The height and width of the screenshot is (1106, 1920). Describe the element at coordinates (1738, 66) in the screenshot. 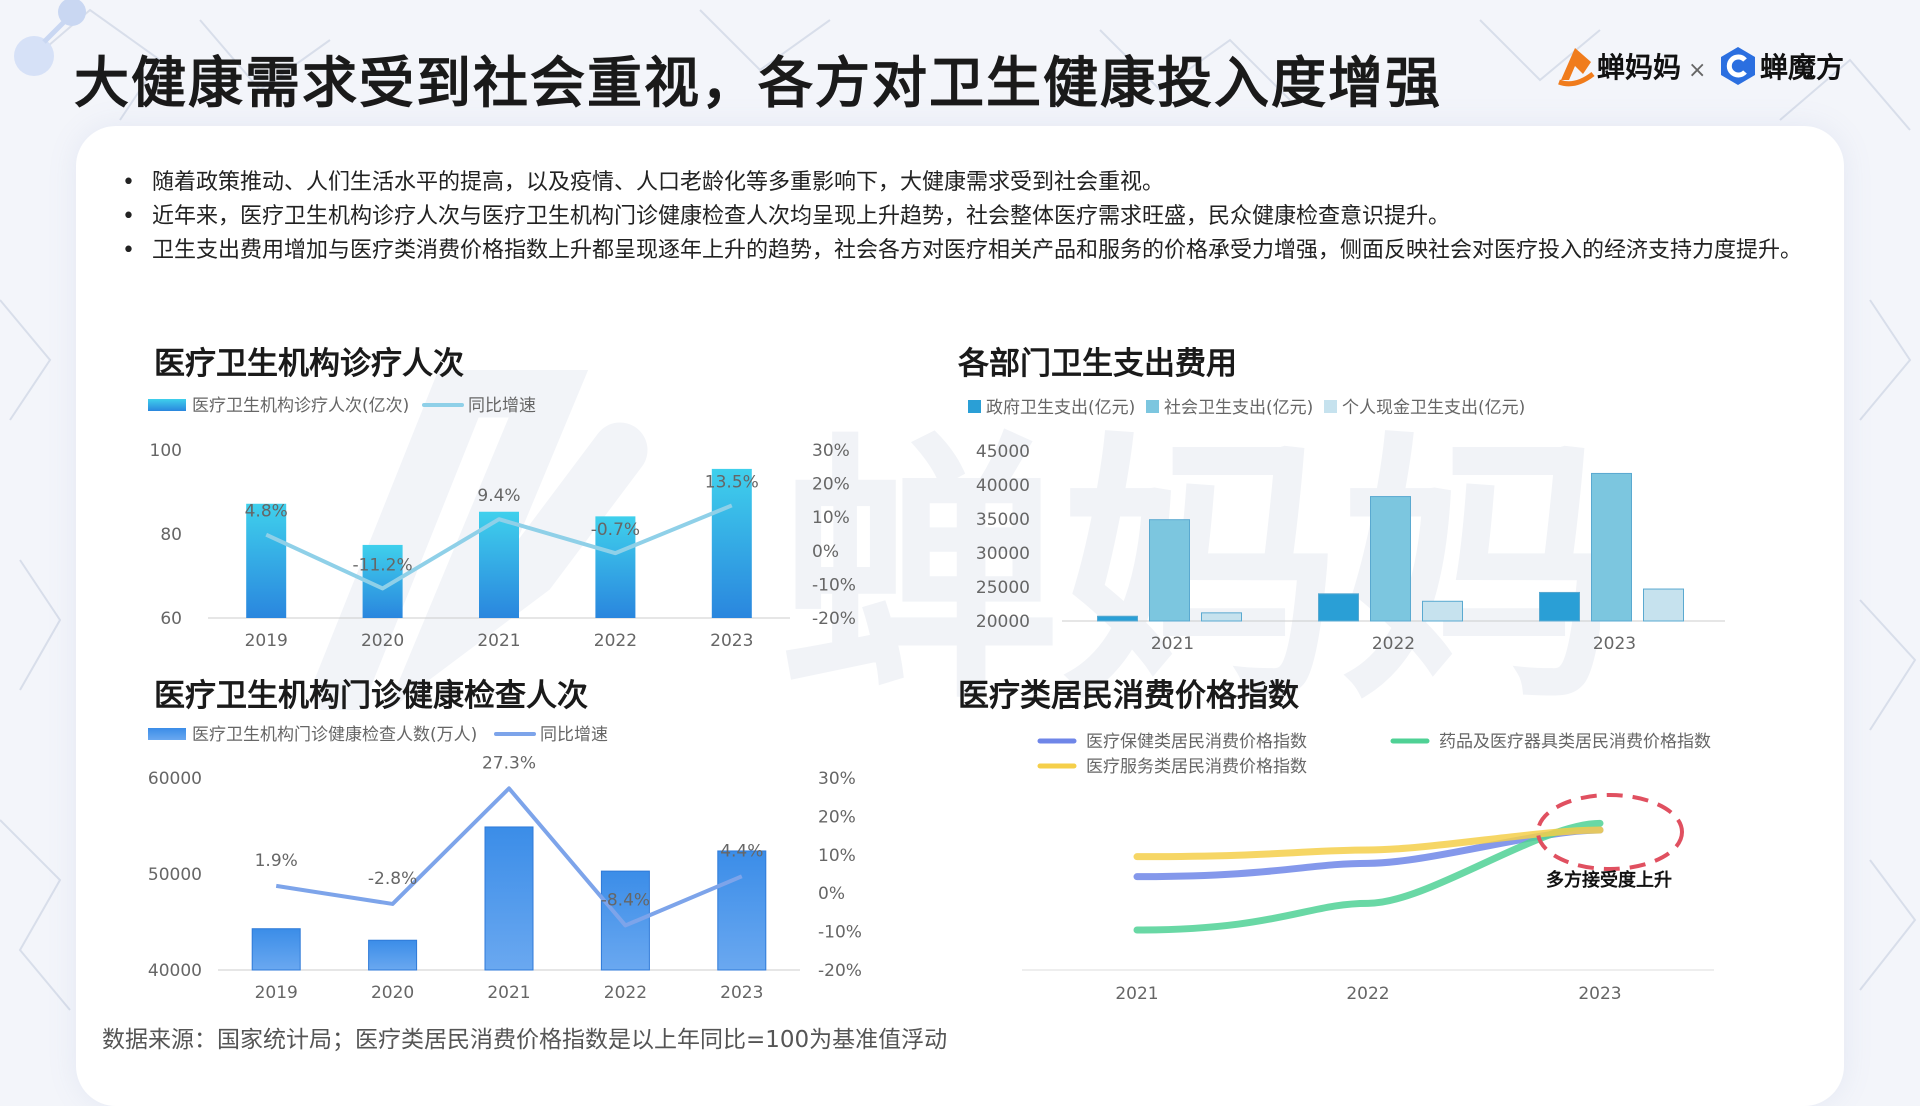

I see `chanmofang-logo-icon` at that location.